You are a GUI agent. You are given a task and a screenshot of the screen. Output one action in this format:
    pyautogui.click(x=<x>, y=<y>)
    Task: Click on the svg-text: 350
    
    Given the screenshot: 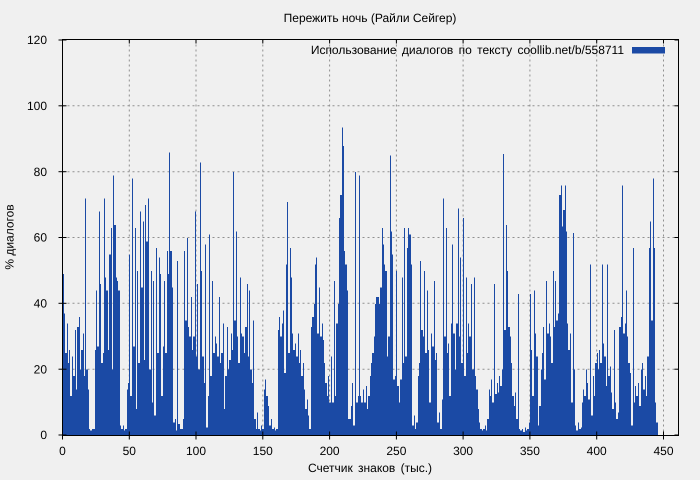 What is the action you would take?
    pyautogui.click(x=530, y=451)
    